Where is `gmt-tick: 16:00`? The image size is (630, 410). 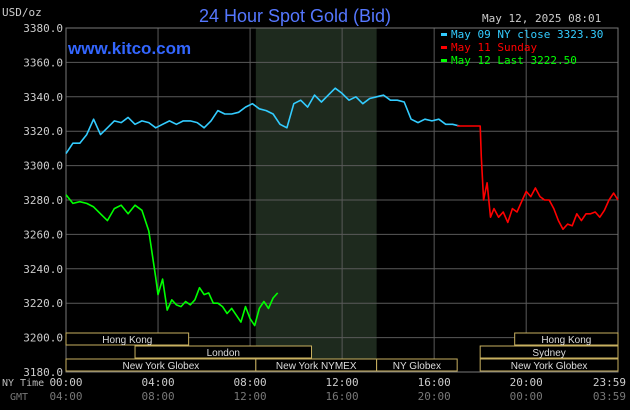
gmt-tick: 16:00 is located at coordinates (342, 396).